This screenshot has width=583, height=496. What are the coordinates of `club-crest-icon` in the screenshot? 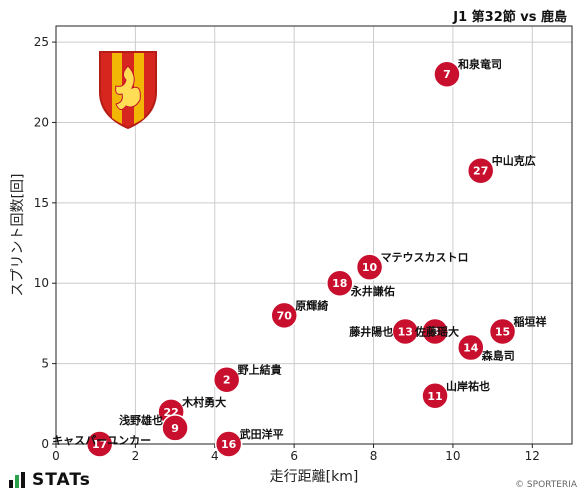 It's located at (128, 90).